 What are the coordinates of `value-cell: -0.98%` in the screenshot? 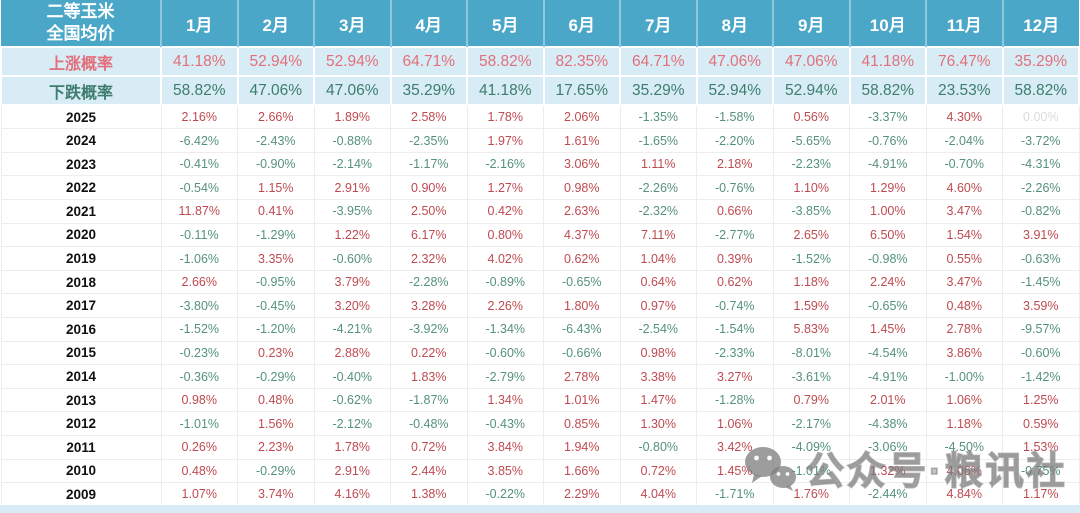 It's located at (888, 258).